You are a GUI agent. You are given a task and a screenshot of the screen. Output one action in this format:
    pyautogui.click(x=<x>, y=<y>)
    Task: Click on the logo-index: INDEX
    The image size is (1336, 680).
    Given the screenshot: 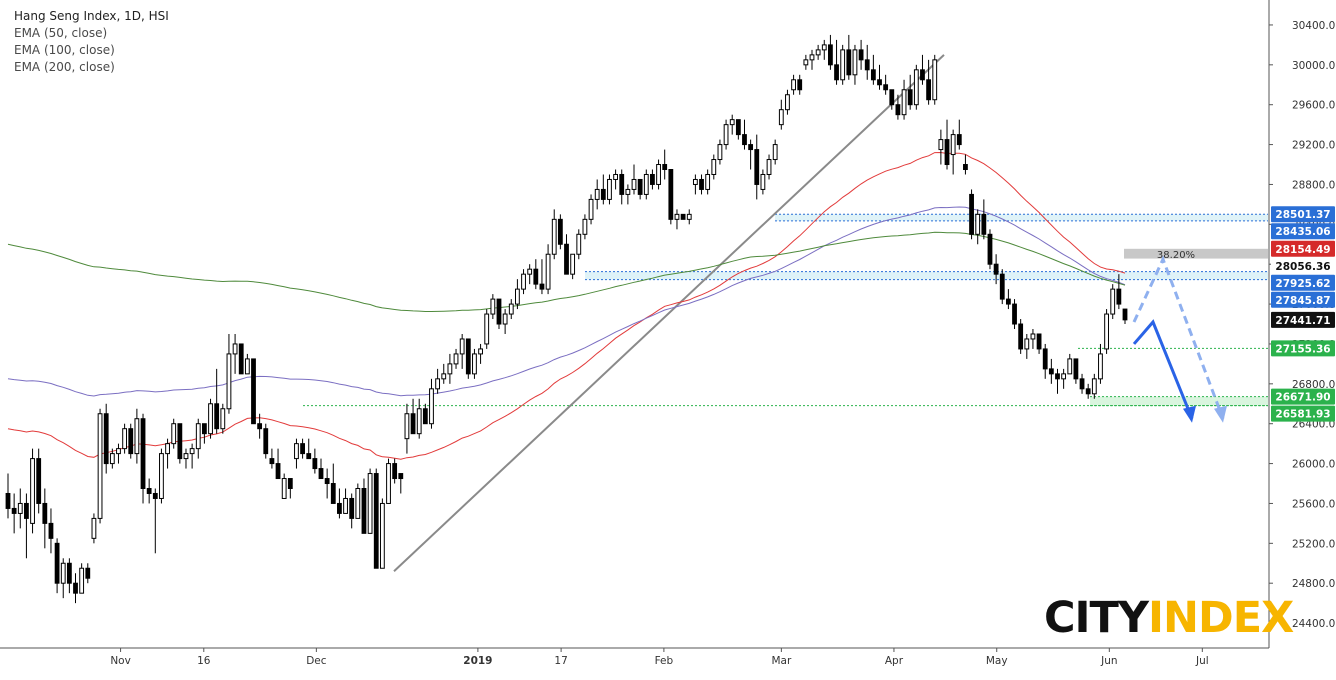 What is the action you would take?
    pyautogui.click(x=1221, y=618)
    